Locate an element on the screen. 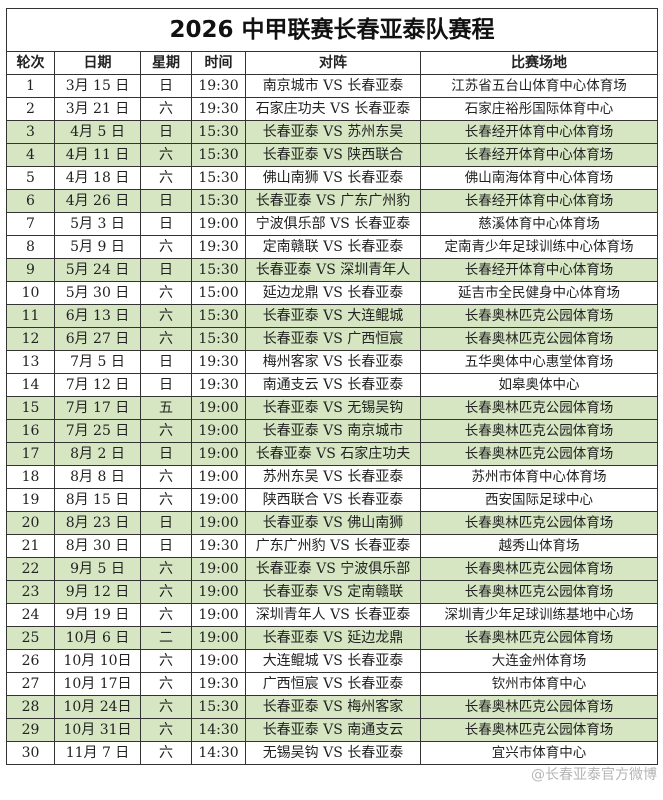  cell-date: 10月 24日 is located at coordinates (97, 707).